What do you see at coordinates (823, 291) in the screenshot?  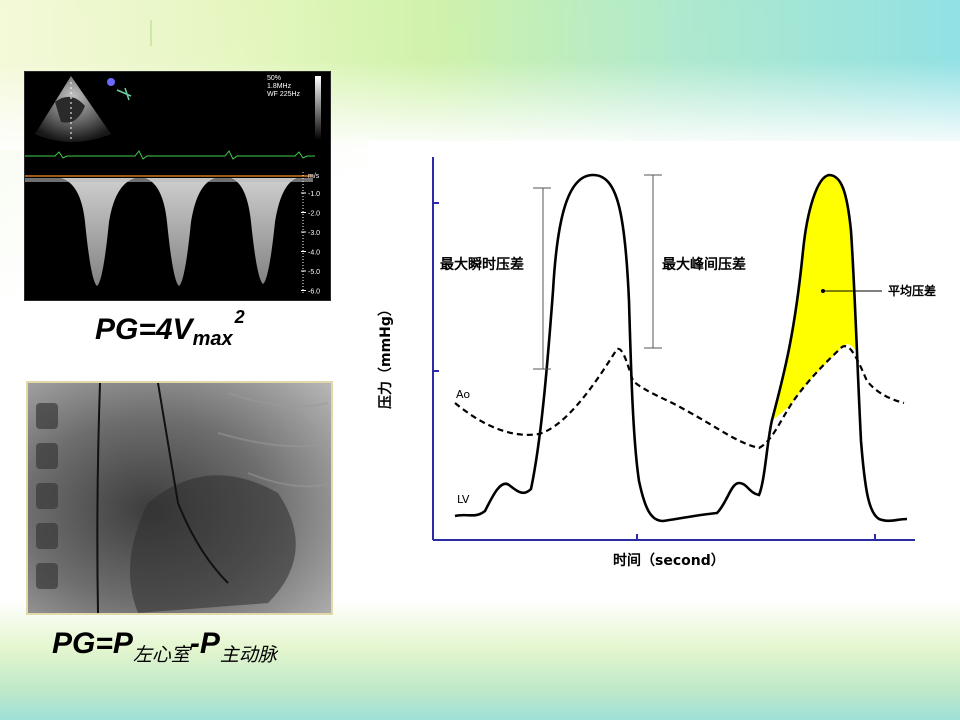 I see `mean-gradient-dot` at bounding box center [823, 291].